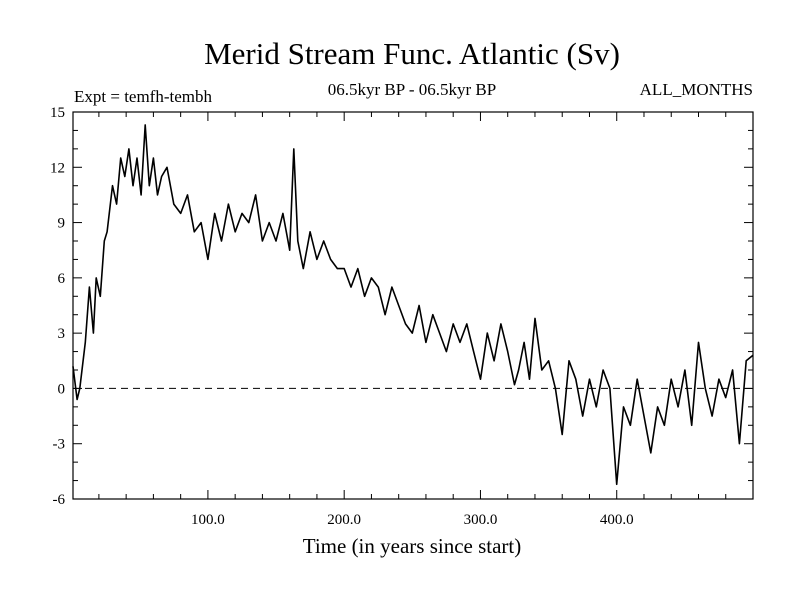 This screenshot has width=800, height=600. I want to click on y-tick-label: 12, so click(57, 168).